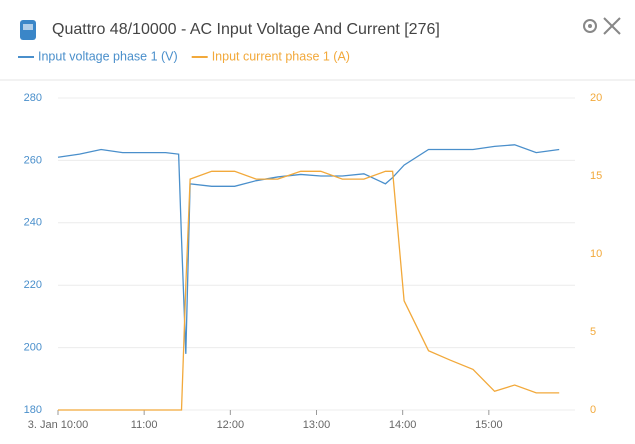  Describe the element at coordinates (33, 285) in the screenshot. I see `y-tick-label: 220` at that location.